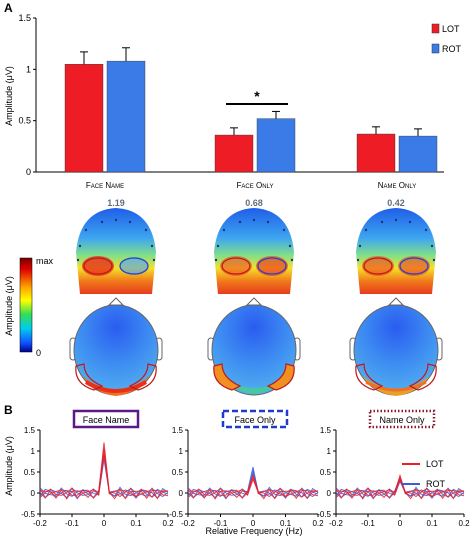  What do you see at coordinates (28, 69) in the screenshot?
I see `bar-y-tick-label: 1` at bounding box center [28, 69].